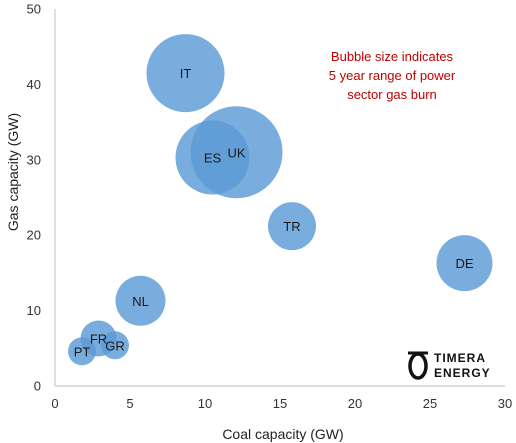 The width and height of the screenshot is (516, 443). What do you see at coordinates (205, 403) in the screenshot?
I see `x-tick-label: 10` at bounding box center [205, 403].